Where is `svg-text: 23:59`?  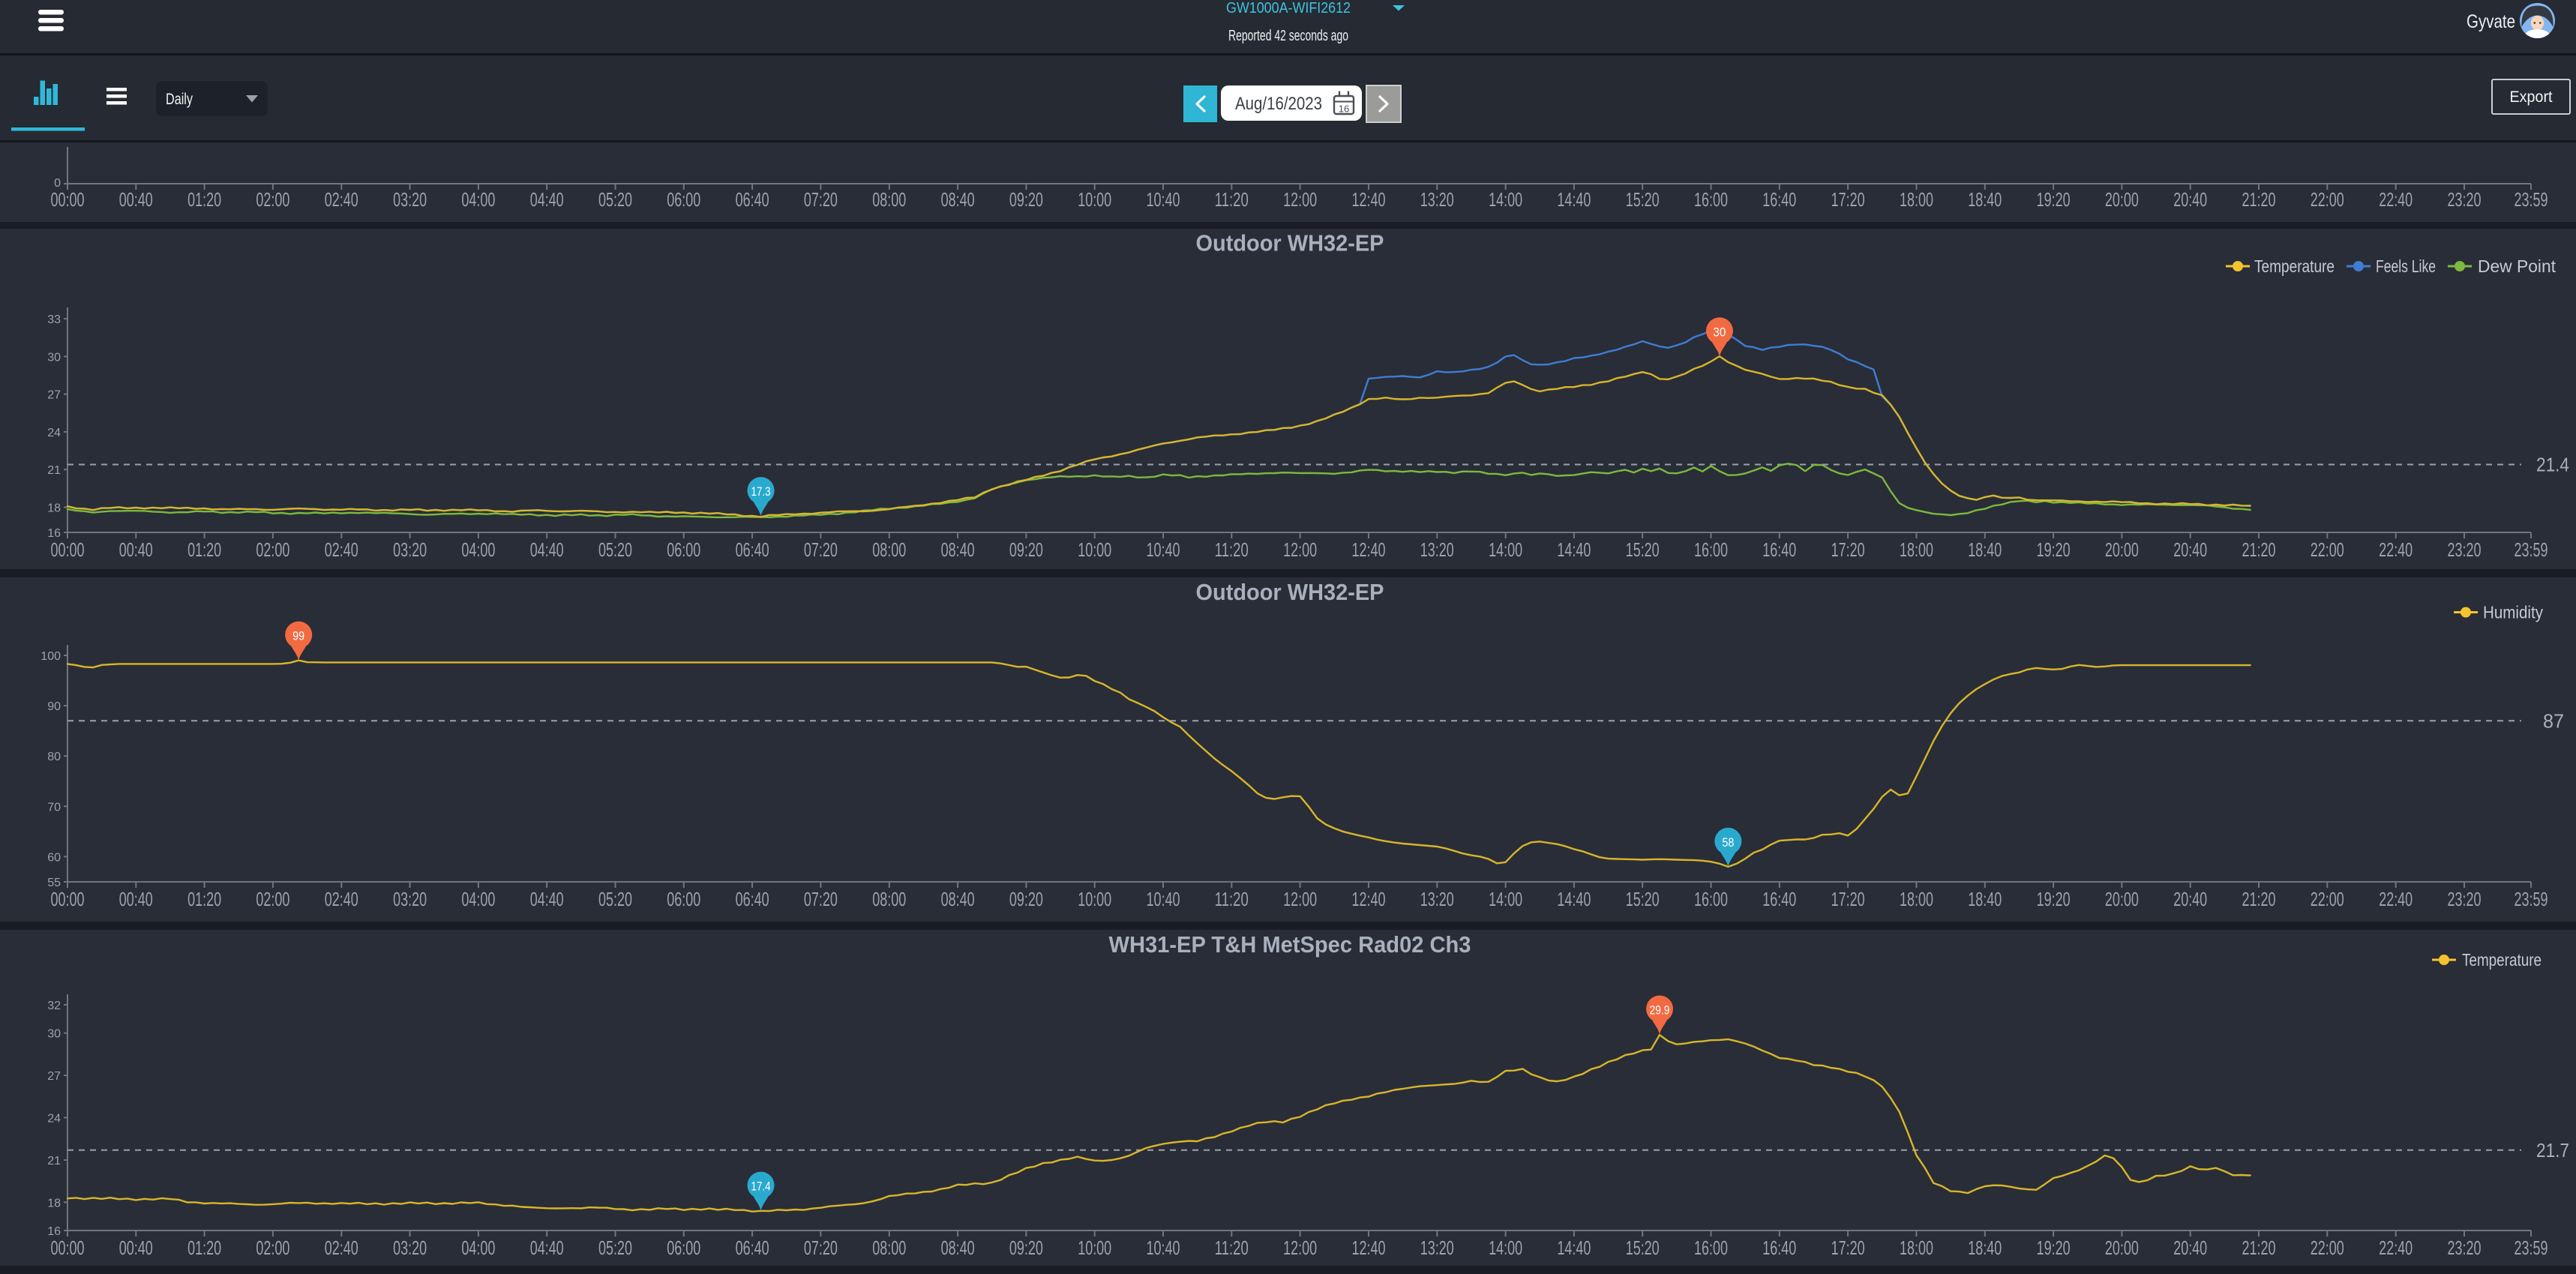
svg-text: 23:59 is located at coordinates (2532, 199).